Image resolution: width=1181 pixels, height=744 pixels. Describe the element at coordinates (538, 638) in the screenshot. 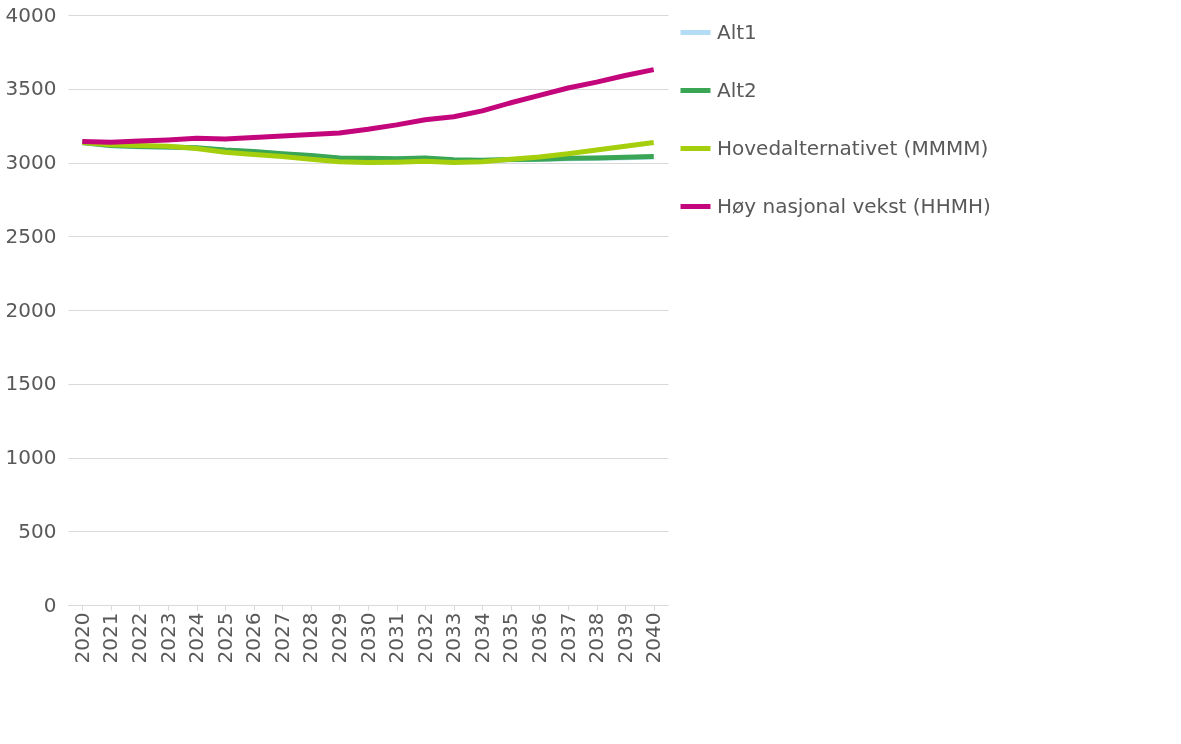

I see `x-tick-label: 2036` at that location.